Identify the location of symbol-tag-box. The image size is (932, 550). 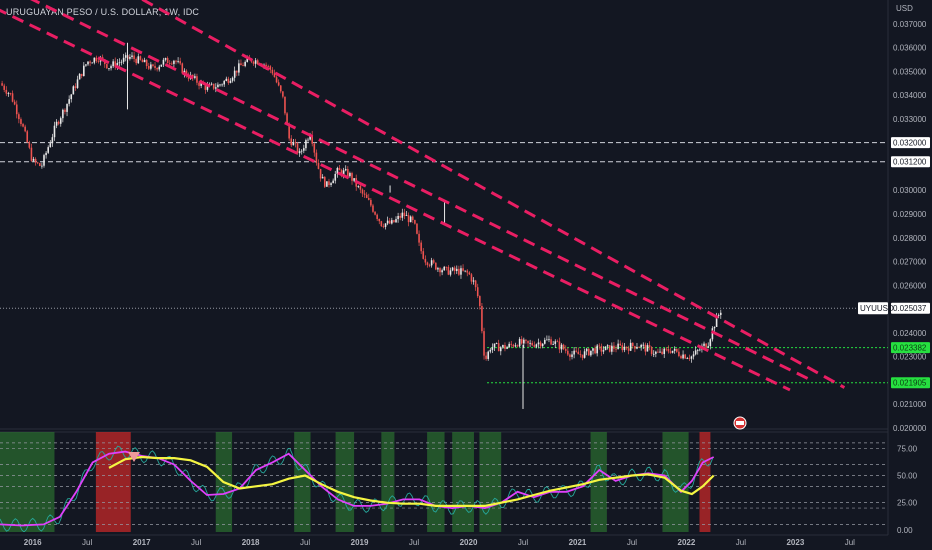
(873, 308).